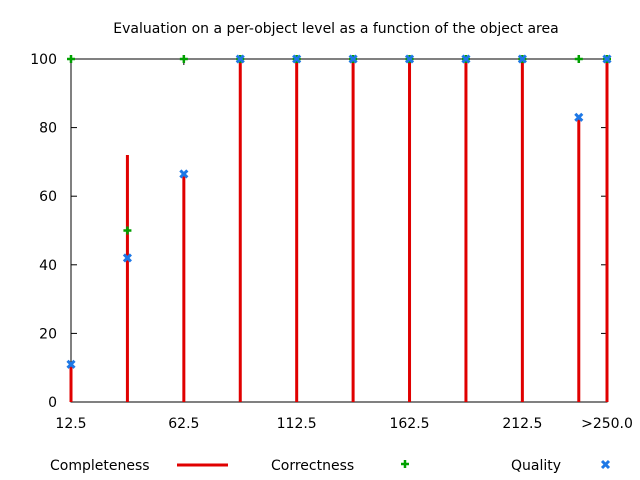 The image size is (640, 480). What do you see at coordinates (48, 197) in the screenshot?
I see `y-tick-label-60: 60` at bounding box center [48, 197].